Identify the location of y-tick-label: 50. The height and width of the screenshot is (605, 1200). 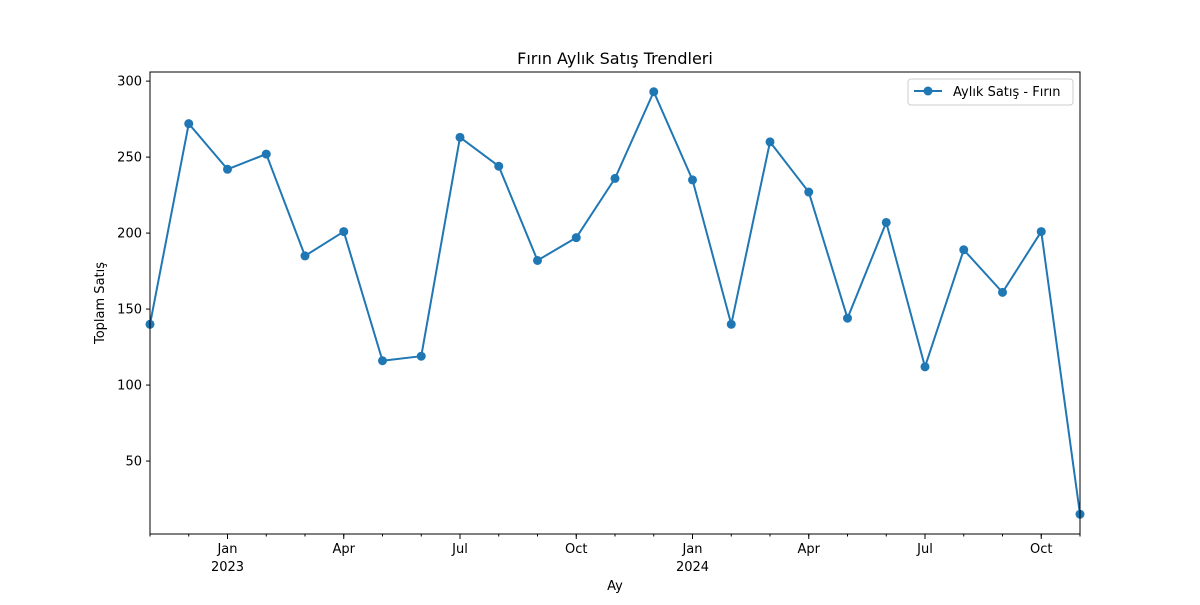
(133, 462).